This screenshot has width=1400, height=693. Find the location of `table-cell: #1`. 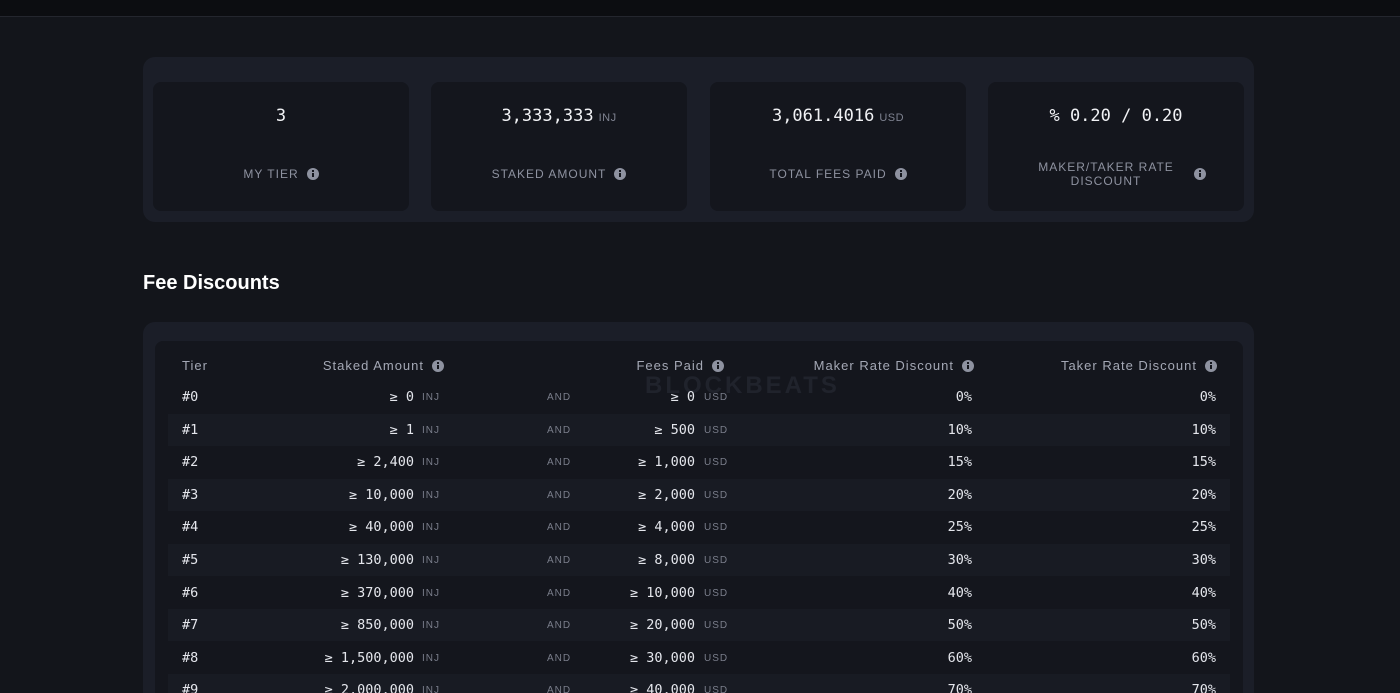

table-cell: #1 is located at coordinates (190, 429).